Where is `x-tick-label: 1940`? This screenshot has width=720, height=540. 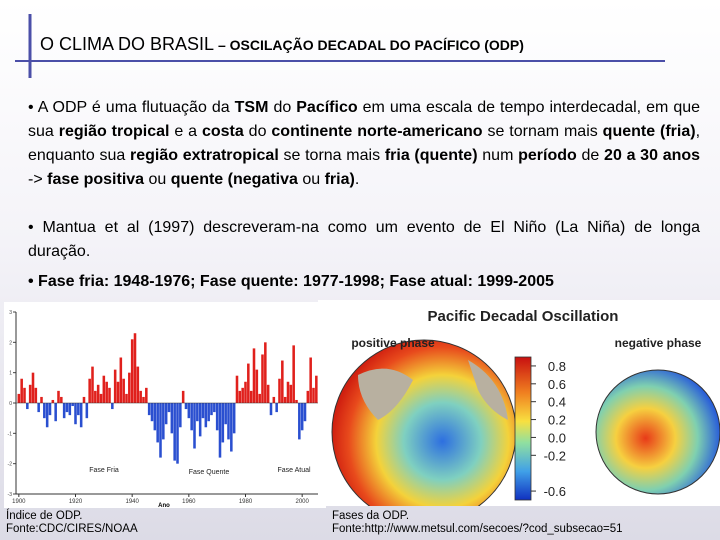
x-tick-label: 1940 is located at coordinates (132, 502).